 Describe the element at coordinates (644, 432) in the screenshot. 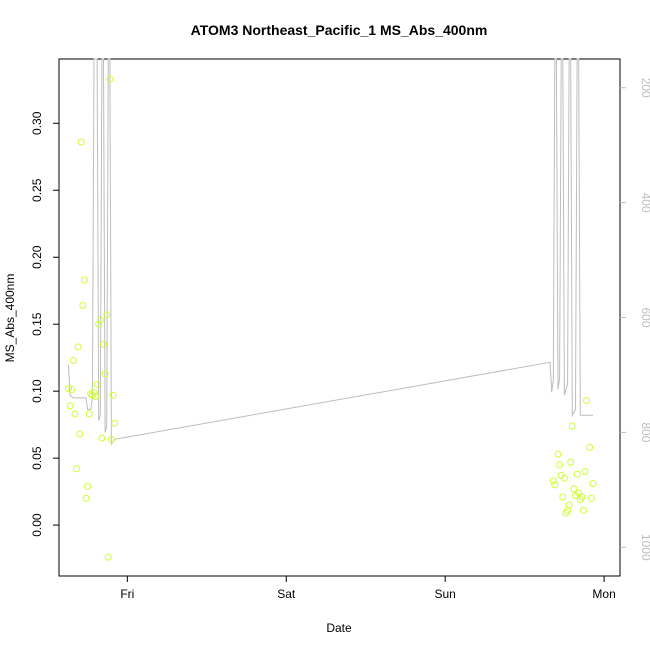

I see `right-tick-label: 800` at that location.